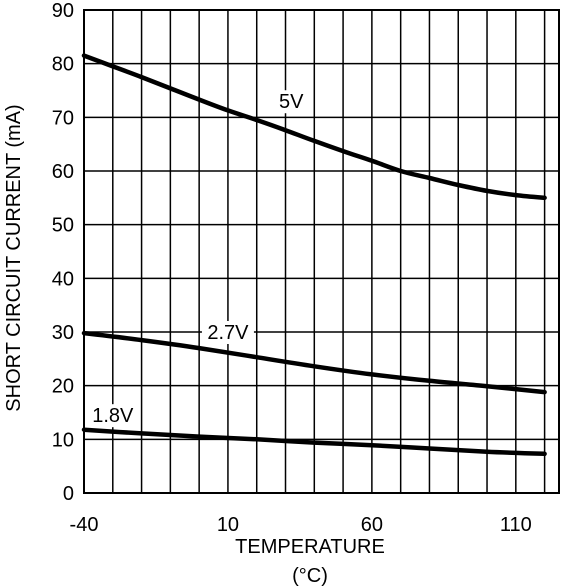 Image resolution: width=569 pixels, height=587 pixels. What do you see at coordinates (314, 362) in the screenshot?
I see `series-line-2.7V` at bounding box center [314, 362].